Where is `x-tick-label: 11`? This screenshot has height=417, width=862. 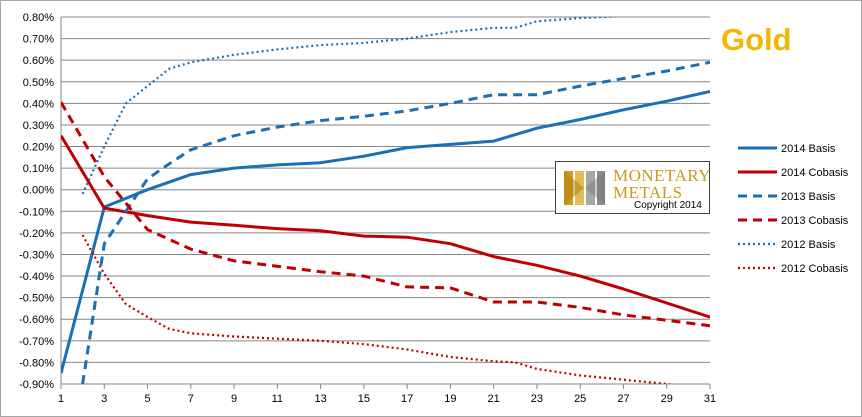
x-tick-label: 11 is located at coordinates (277, 399).